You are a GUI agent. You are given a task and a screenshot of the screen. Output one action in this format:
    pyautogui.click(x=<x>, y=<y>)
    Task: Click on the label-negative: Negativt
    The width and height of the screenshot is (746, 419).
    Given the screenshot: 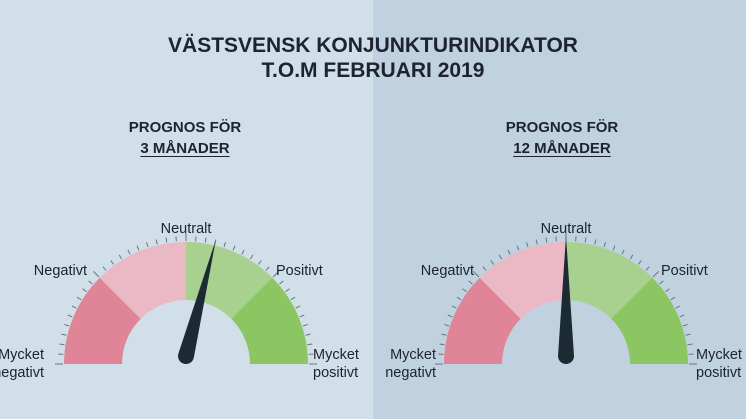 What is the action you would take?
    pyautogui.click(x=60, y=271)
    